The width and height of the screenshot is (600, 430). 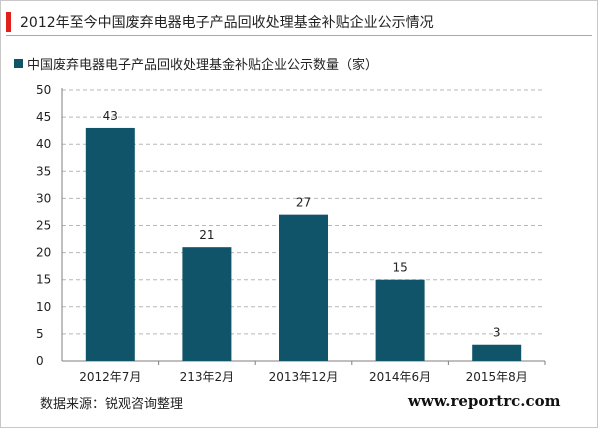 I want to click on data-source-note: 数据来源：锐观咨询整理, so click(x=112, y=404).